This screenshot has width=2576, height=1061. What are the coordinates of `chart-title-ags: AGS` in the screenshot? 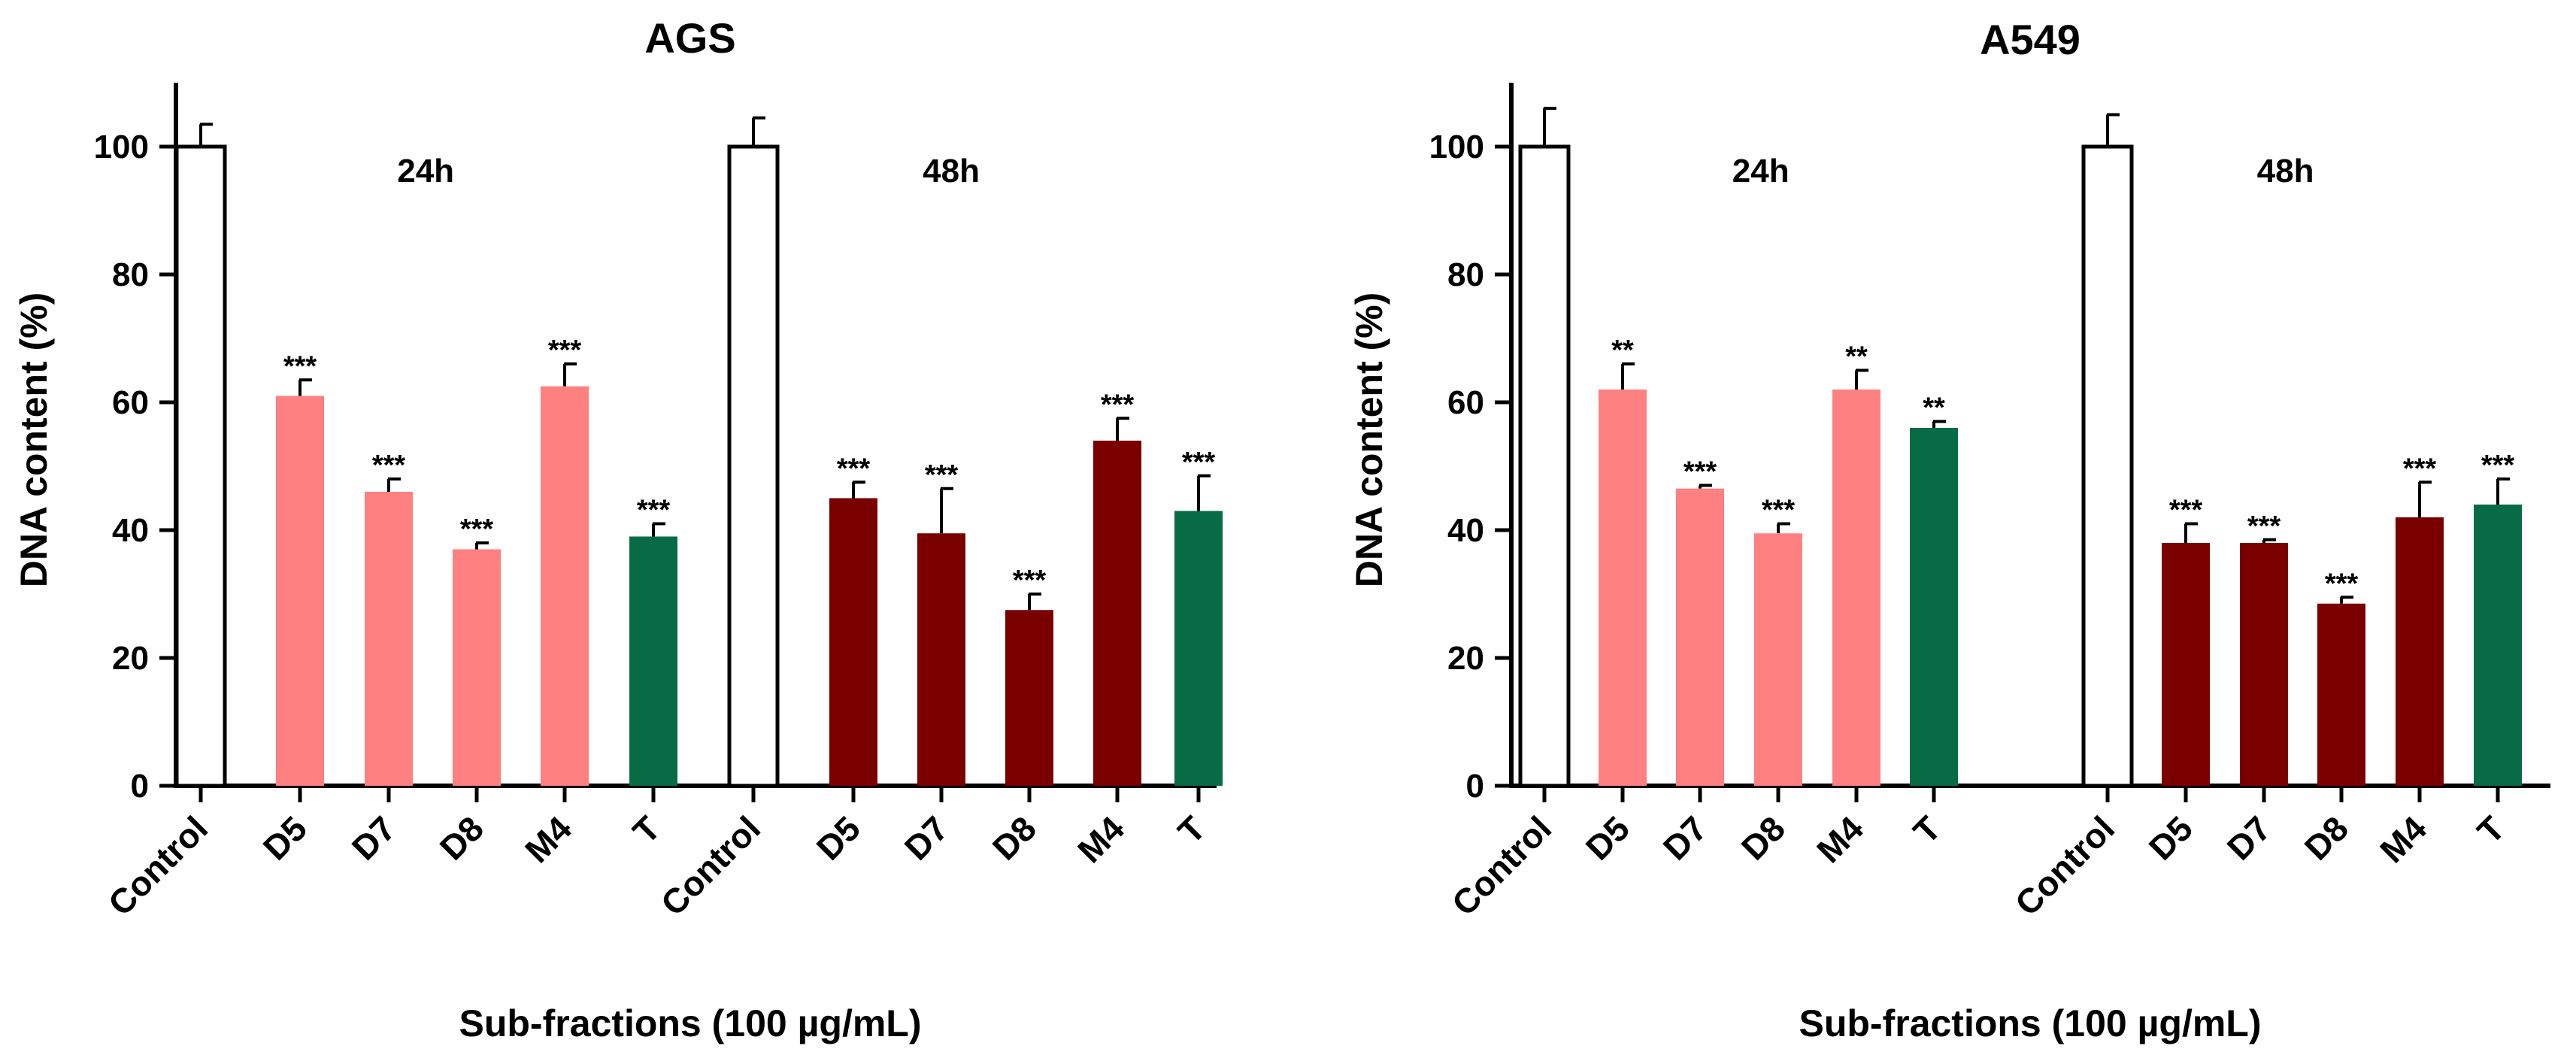 It's located at (689, 38).